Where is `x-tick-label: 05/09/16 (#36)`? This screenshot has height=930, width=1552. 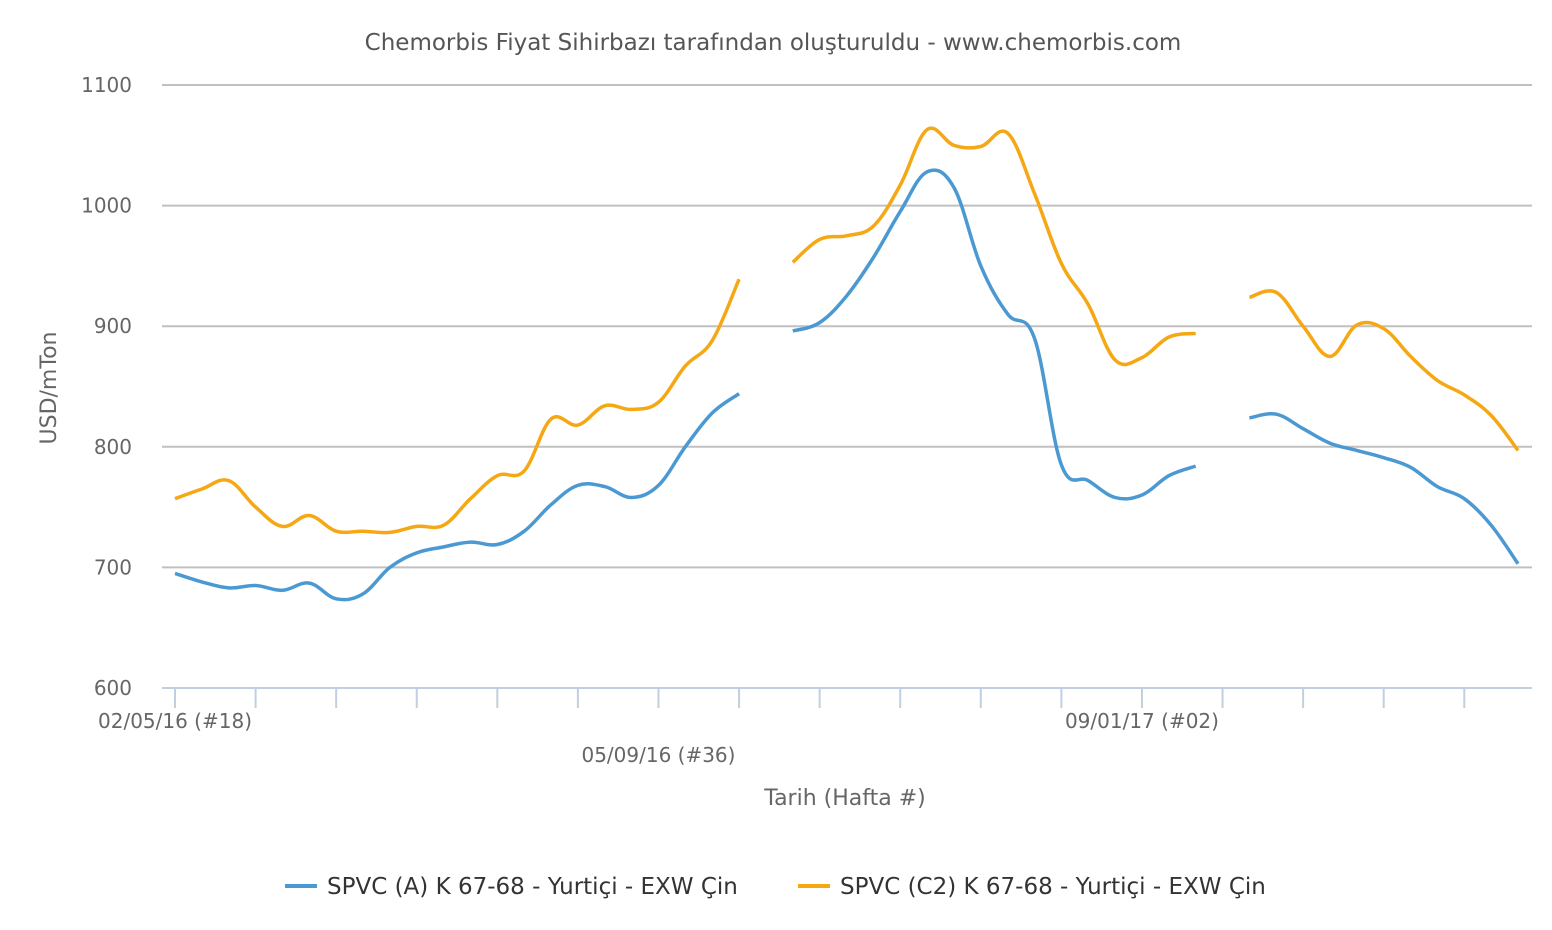 x-tick-label: 05/09/16 (#36) is located at coordinates (658, 755).